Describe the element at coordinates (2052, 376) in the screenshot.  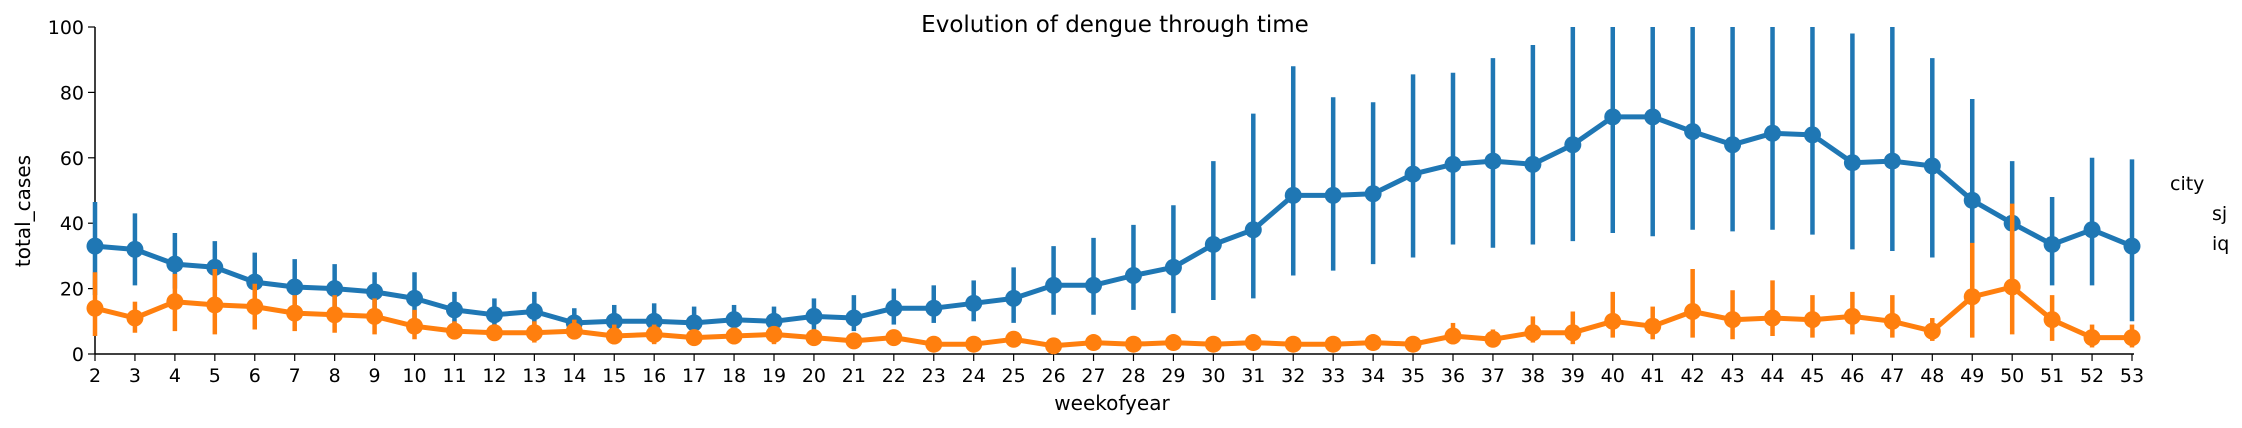
I see `x-tick-label: 51` at that location.